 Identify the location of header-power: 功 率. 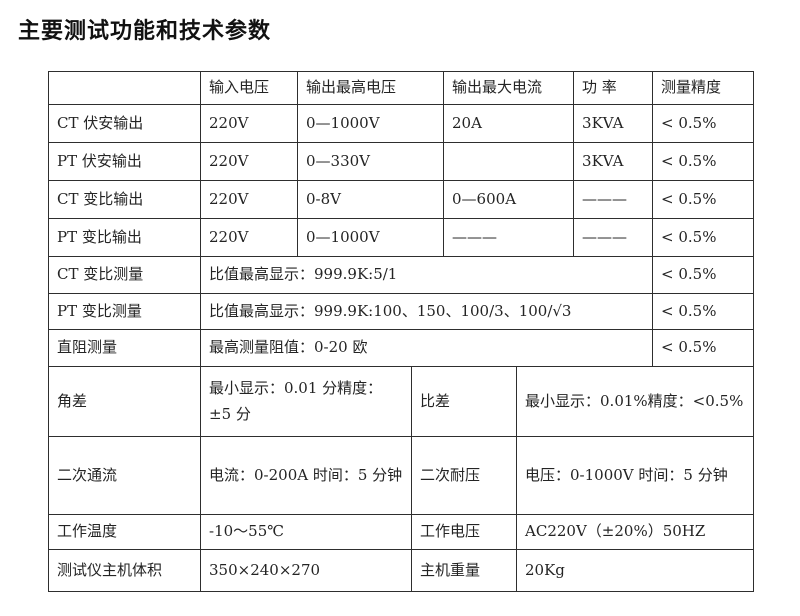
(613, 88).